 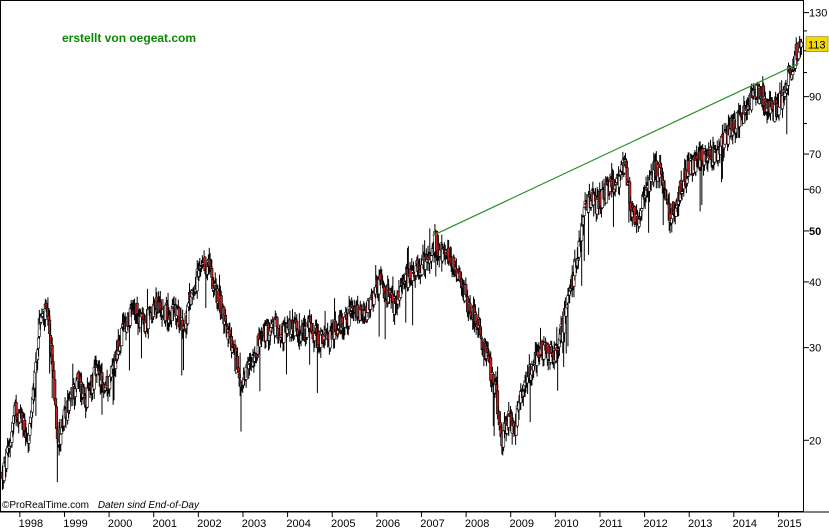 I want to click on last-value-box, so click(x=817, y=44).